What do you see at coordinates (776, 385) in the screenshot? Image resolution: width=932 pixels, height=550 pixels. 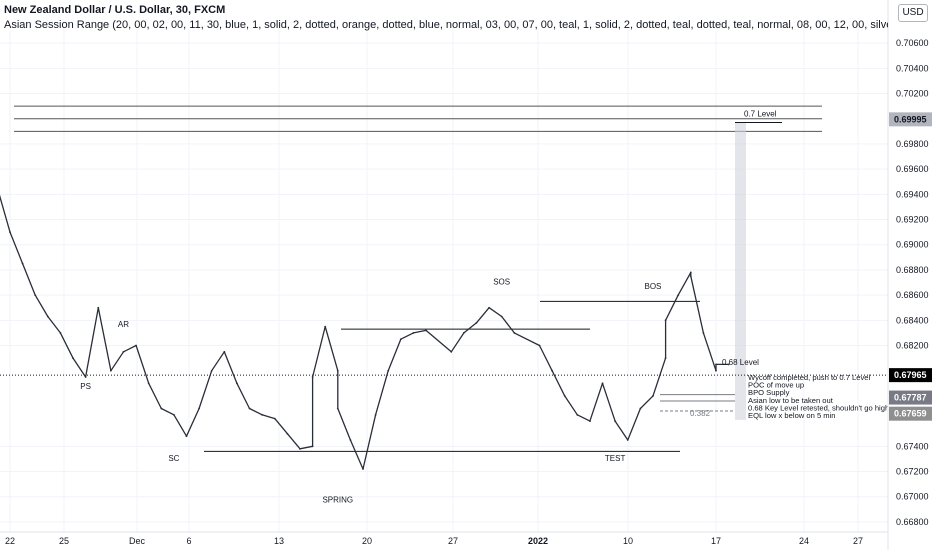 I see `note-text: POC of move up` at bounding box center [776, 385].